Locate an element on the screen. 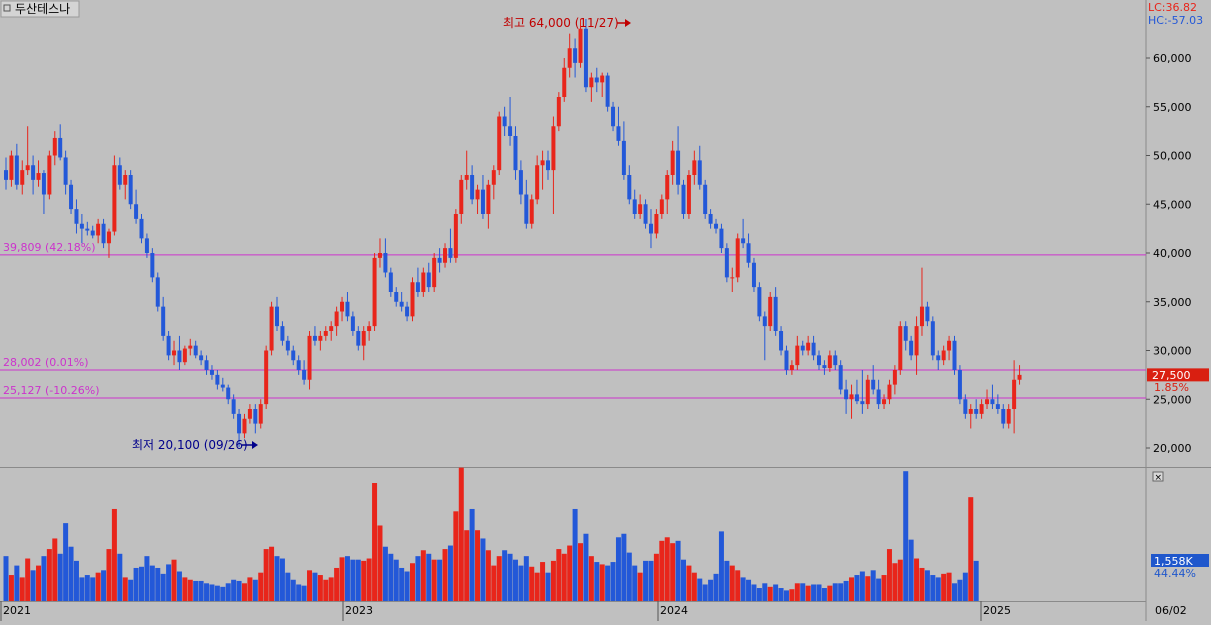  y-tick-label: 25,000 is located at coordinates (1172, 399).